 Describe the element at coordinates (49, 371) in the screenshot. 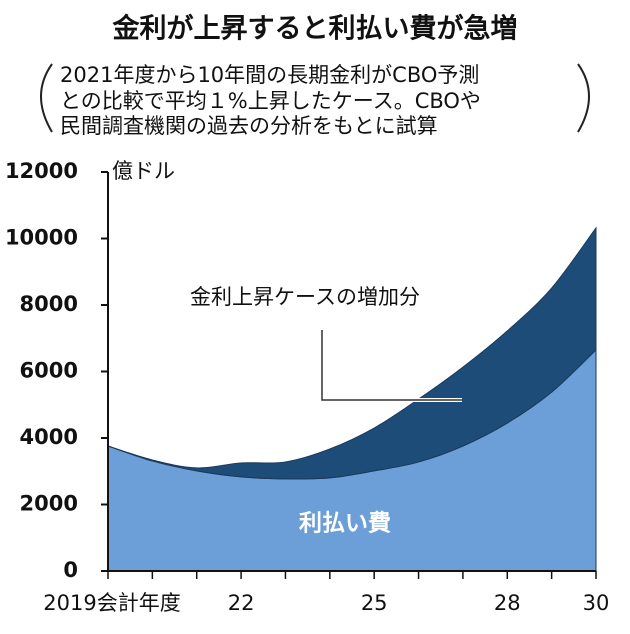

I see `y-tick-label: 6000` at that location.